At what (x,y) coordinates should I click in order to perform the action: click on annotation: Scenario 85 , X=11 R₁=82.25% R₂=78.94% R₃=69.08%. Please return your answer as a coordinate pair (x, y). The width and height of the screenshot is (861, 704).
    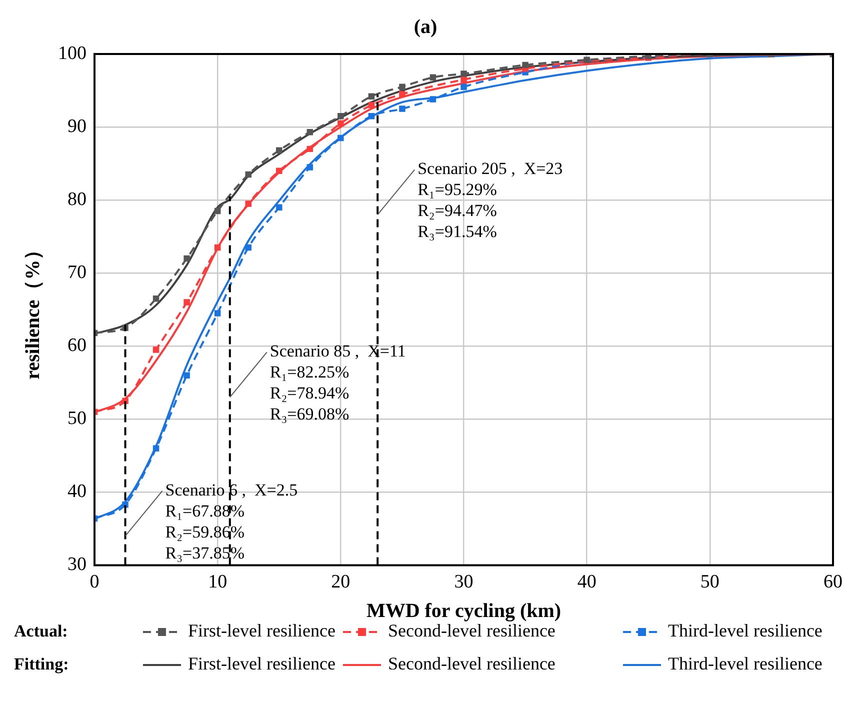
    Looking at the image, I should click on (338, 383).